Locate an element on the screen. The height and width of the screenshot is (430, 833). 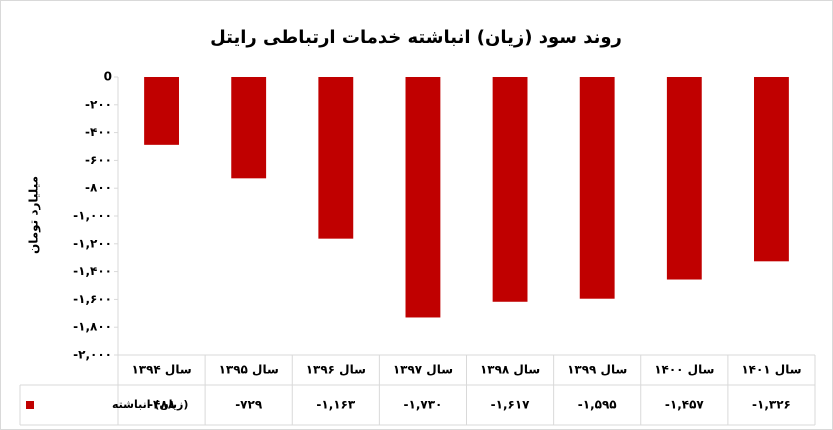
value-label: -۱,۶۱۷ is located at coordinates (511, 405).